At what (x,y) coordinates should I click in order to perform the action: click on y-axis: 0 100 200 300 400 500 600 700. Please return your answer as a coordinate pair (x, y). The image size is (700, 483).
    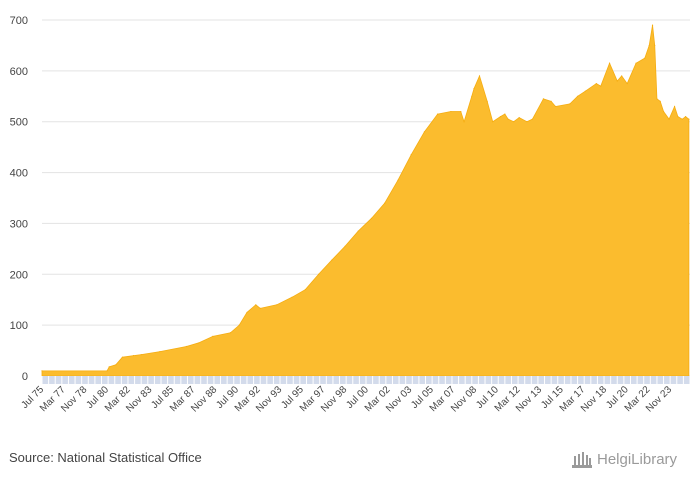
    Looking at the image, I should click on (19, 199).